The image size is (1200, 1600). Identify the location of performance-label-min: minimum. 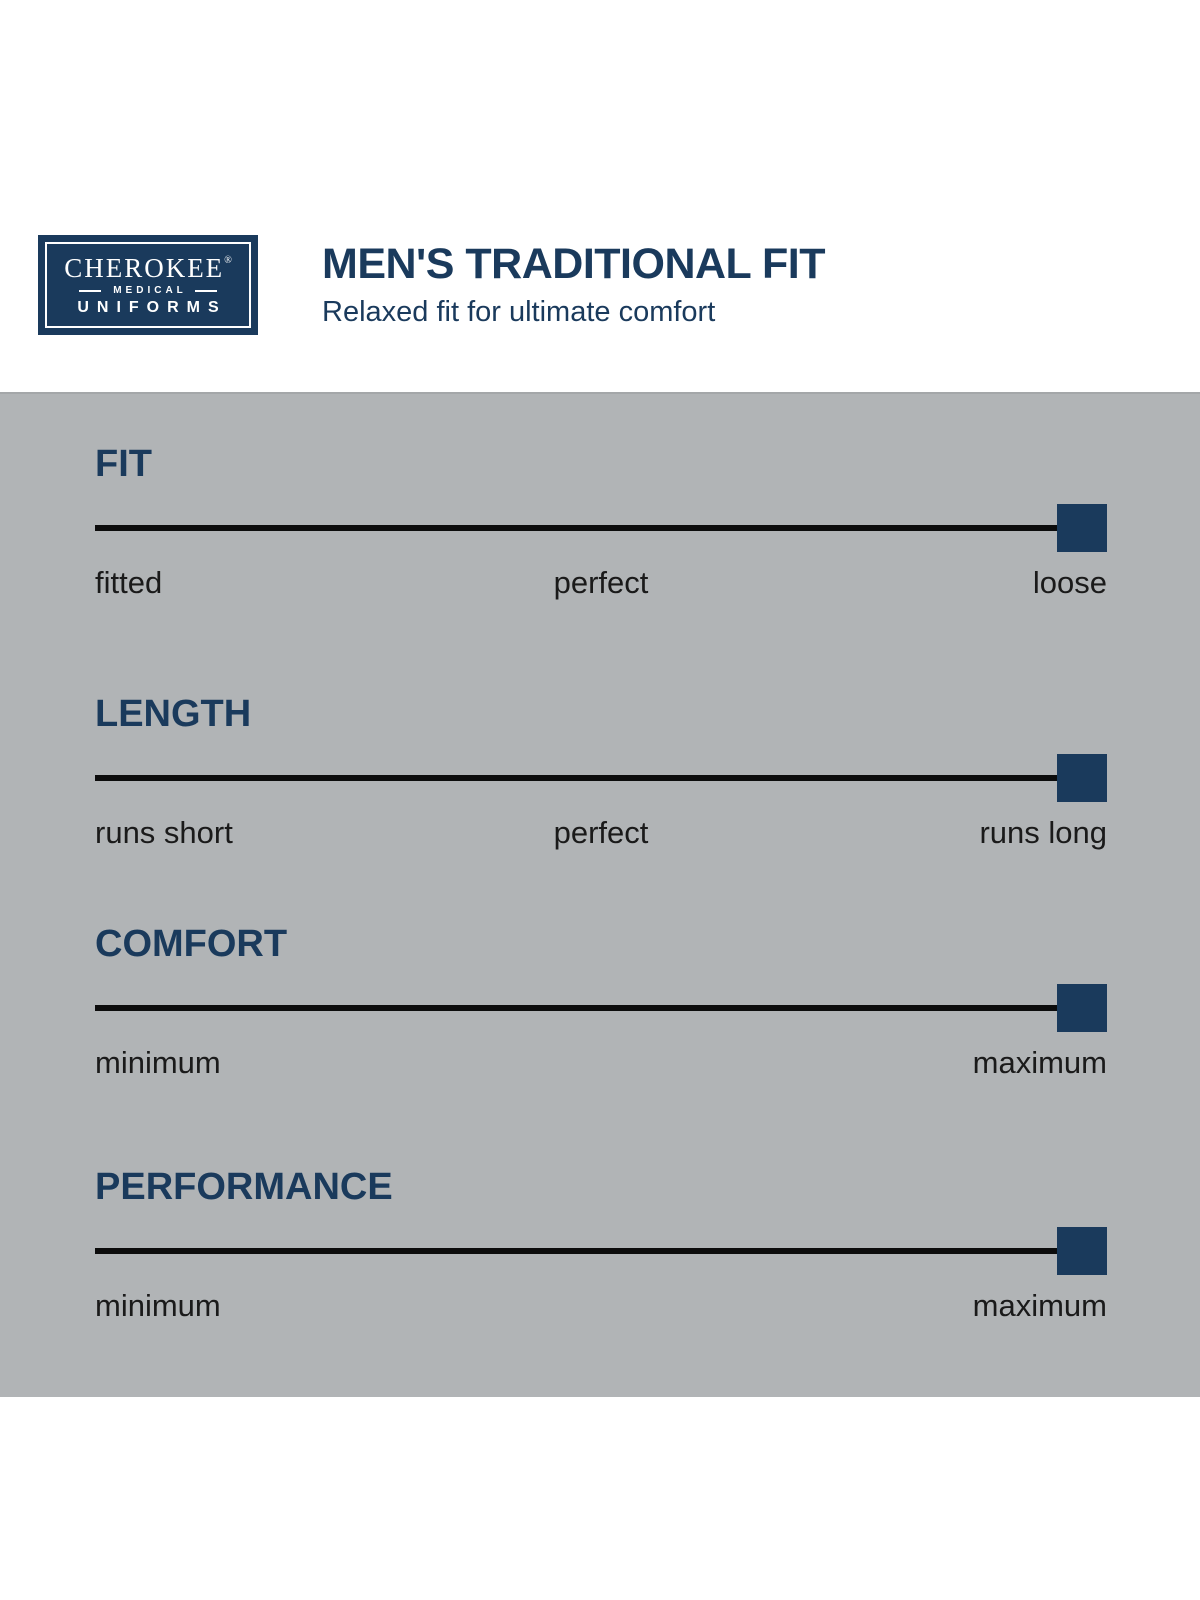
(158, 1305).